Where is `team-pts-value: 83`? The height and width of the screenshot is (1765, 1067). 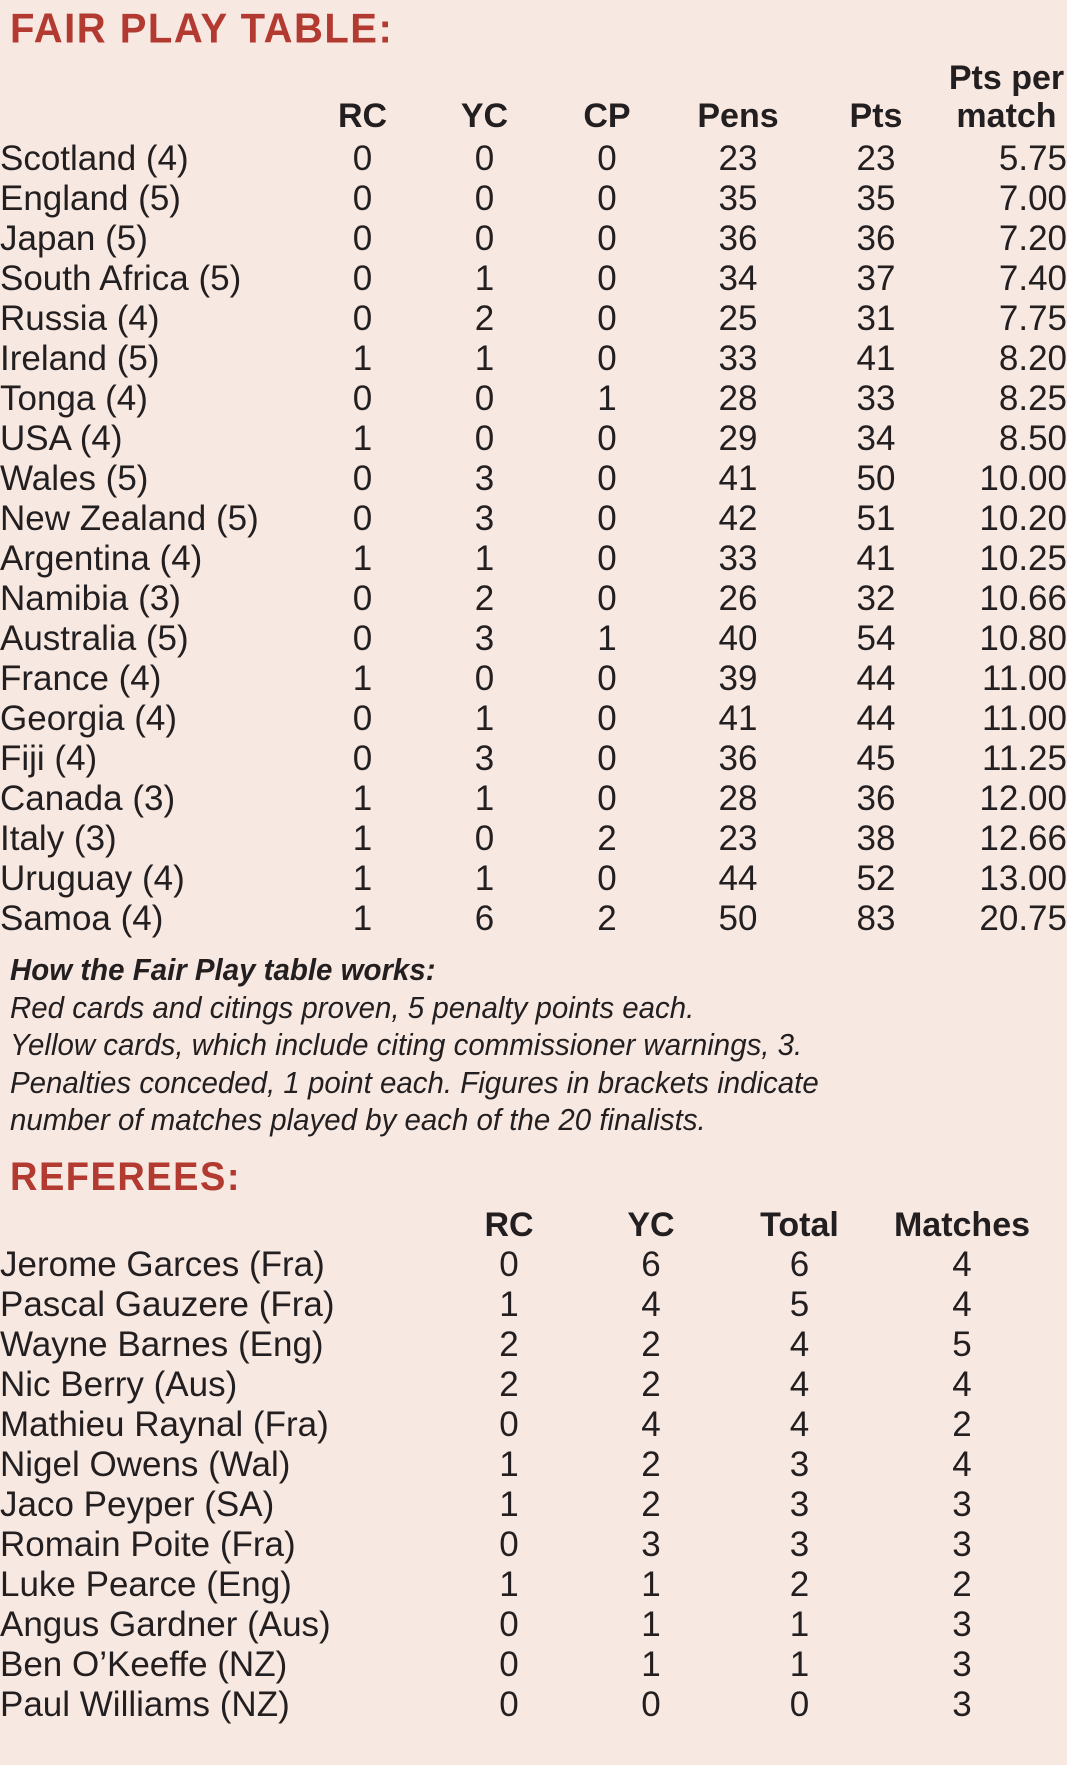 team-pts-value: 83 is located at coordinates (876, 918).